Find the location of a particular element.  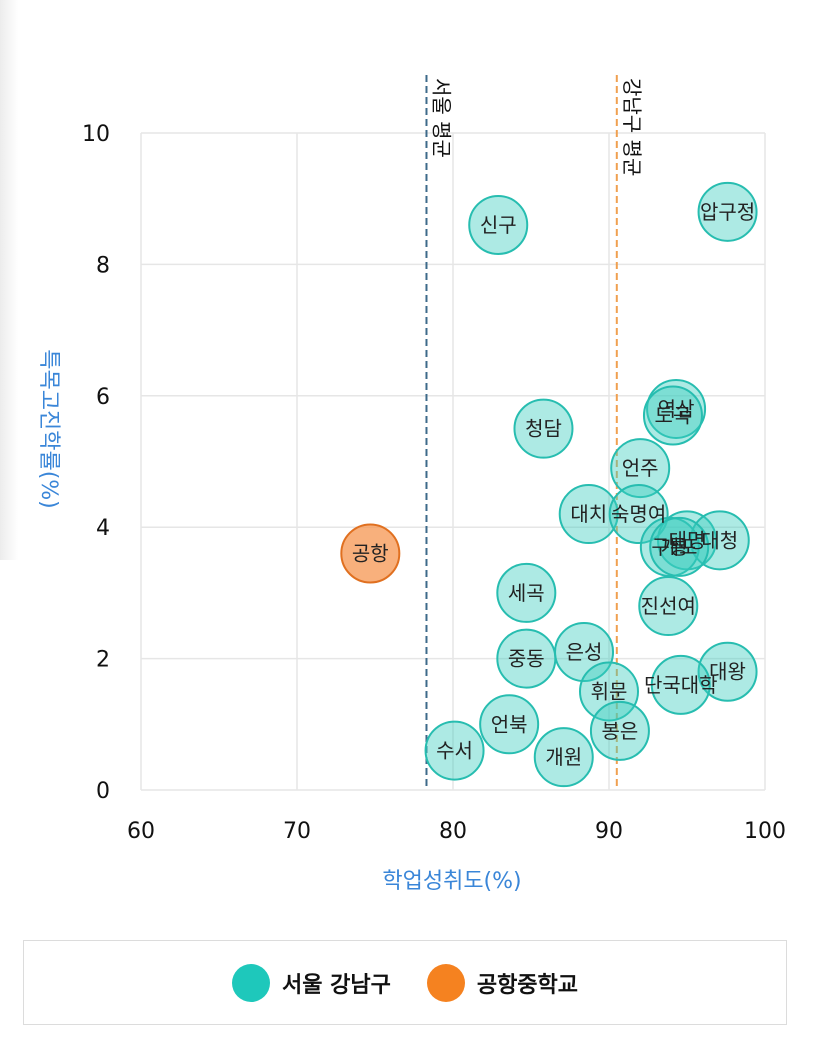

data-point-label: 개포 is located at coordinates (679, 547).